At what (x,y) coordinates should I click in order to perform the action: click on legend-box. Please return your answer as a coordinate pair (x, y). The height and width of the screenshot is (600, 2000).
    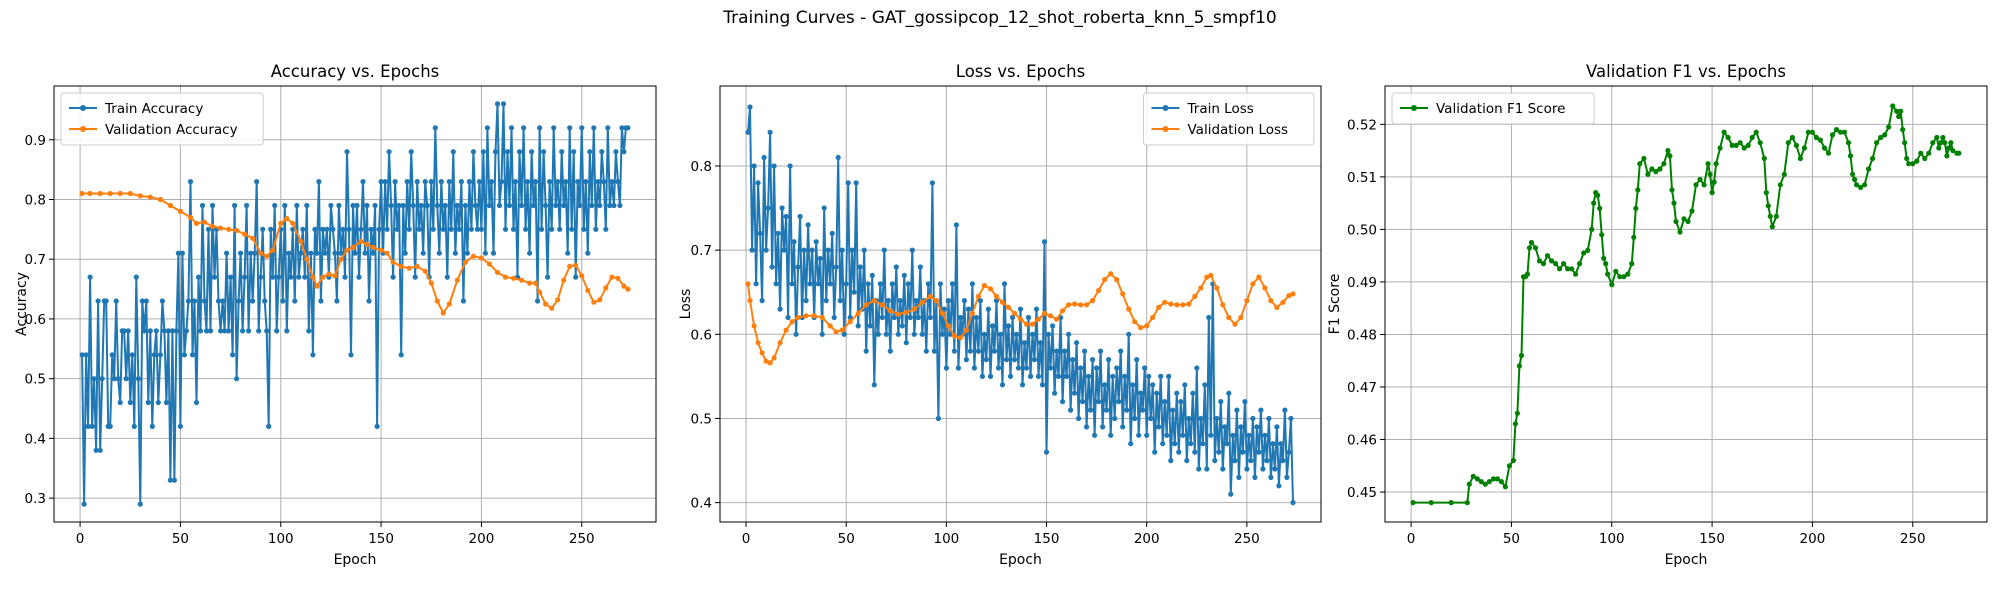
    Looking at the image, I should click on (1493, 108).